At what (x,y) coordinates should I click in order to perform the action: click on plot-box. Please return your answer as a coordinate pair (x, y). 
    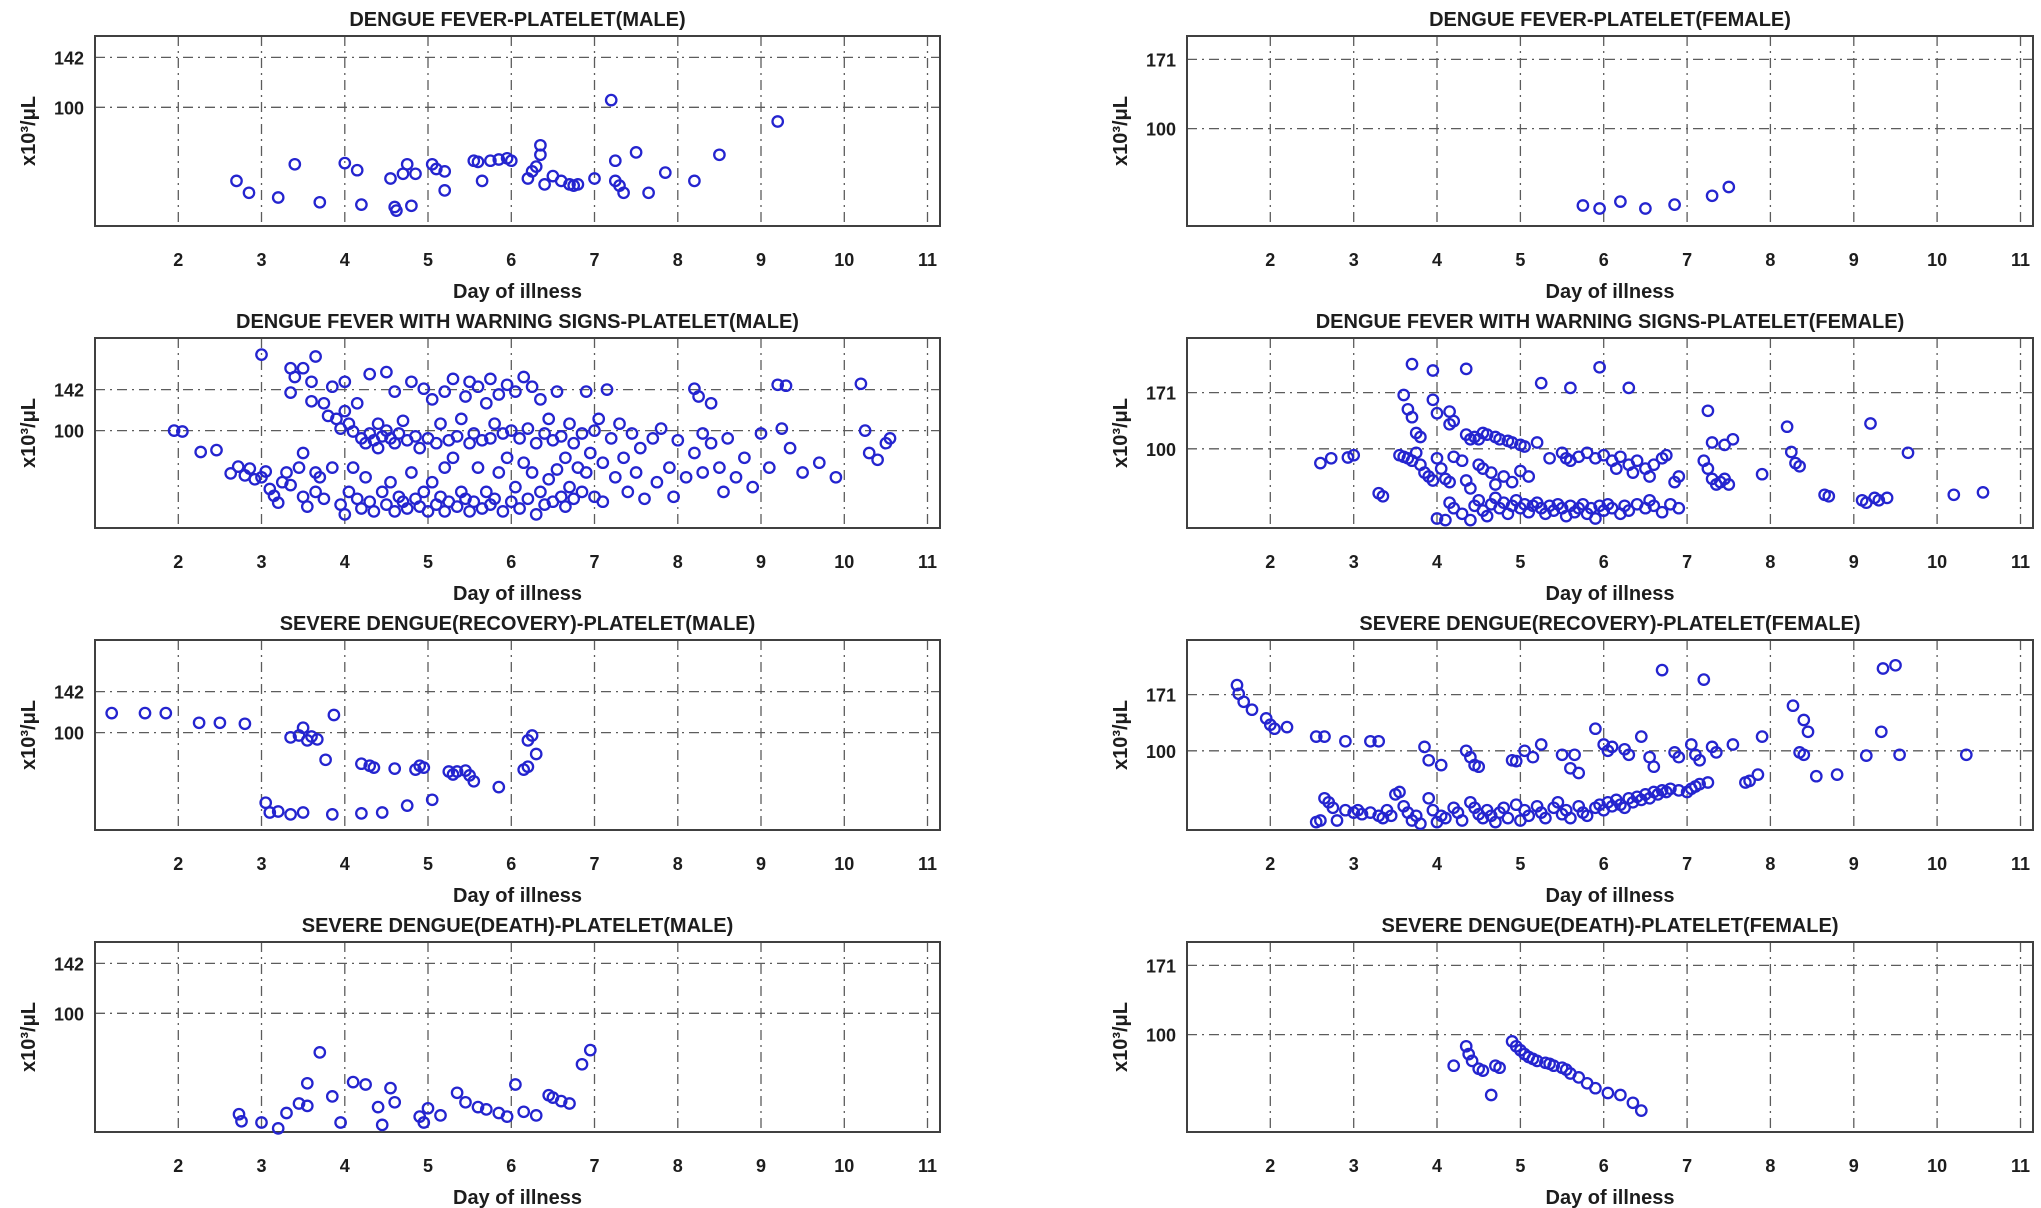
    Looking at the image, I should click on (517, 131).